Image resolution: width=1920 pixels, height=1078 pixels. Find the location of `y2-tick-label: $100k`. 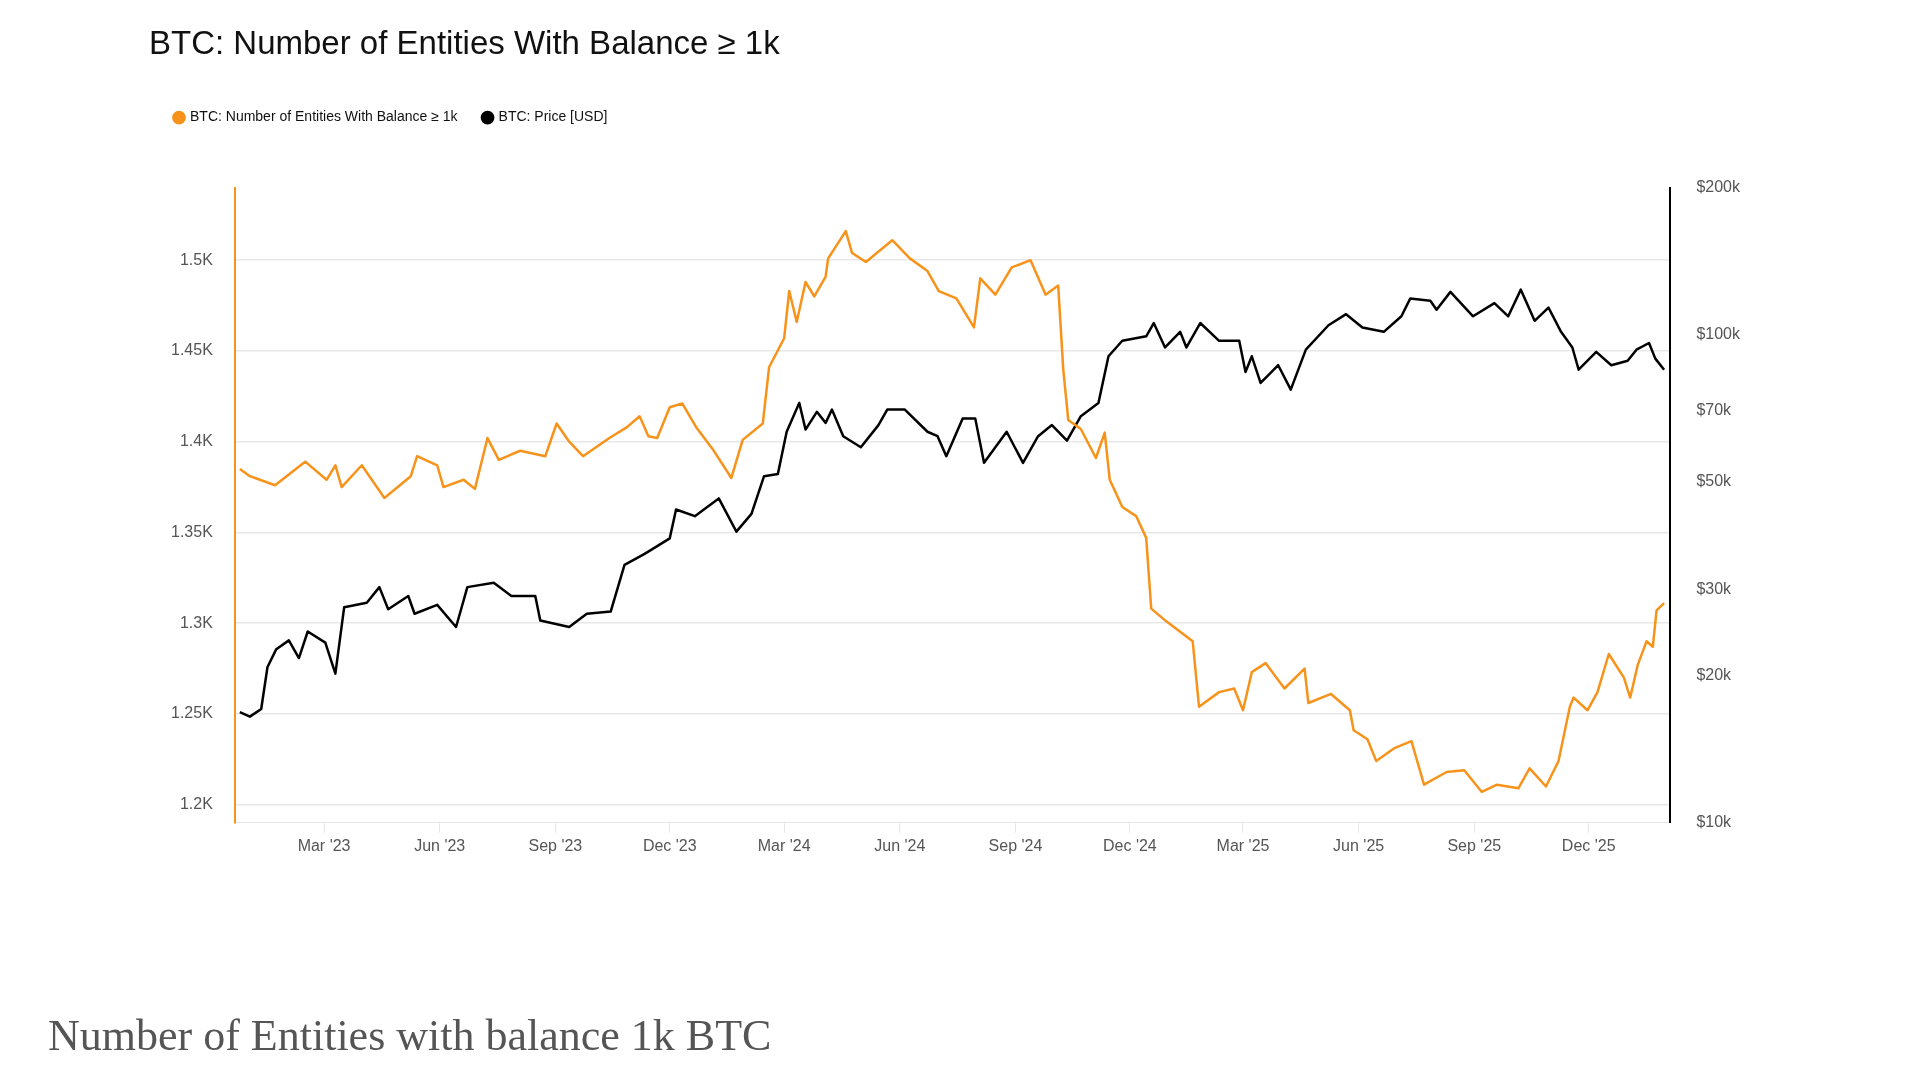

y2-tick-label: $100k is located at coordinates (1718, 333).